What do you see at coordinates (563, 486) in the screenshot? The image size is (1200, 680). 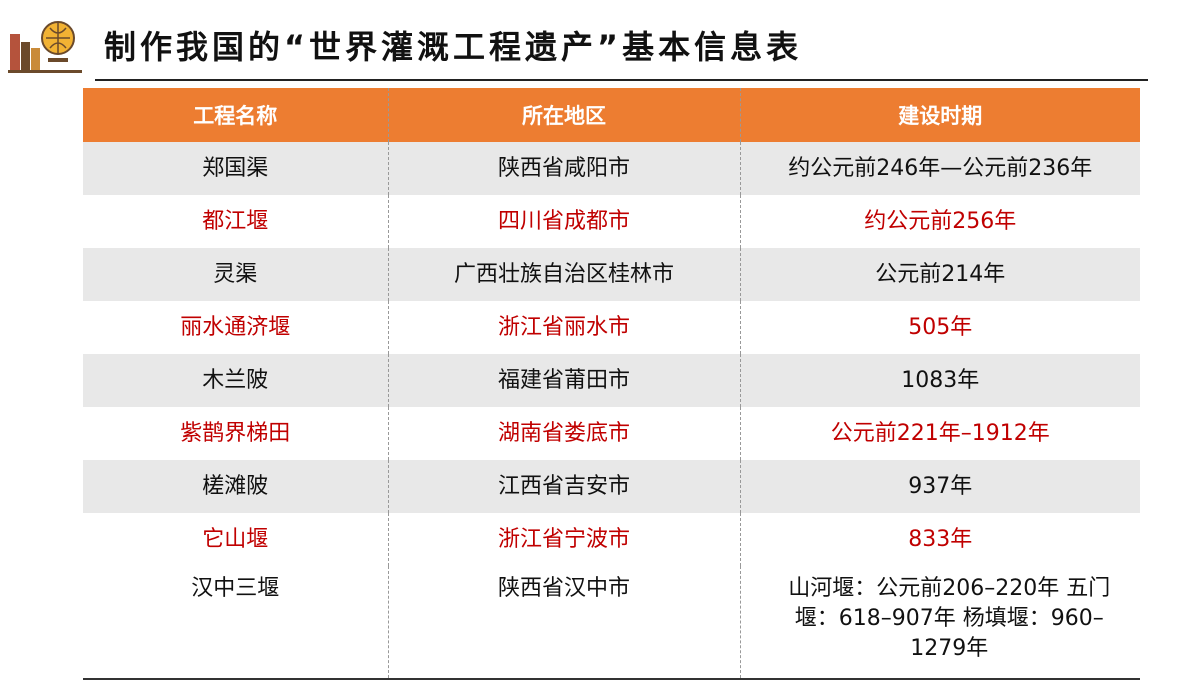 I see `table-cell: 江西省吉安市` at bounding box center [563, 486].